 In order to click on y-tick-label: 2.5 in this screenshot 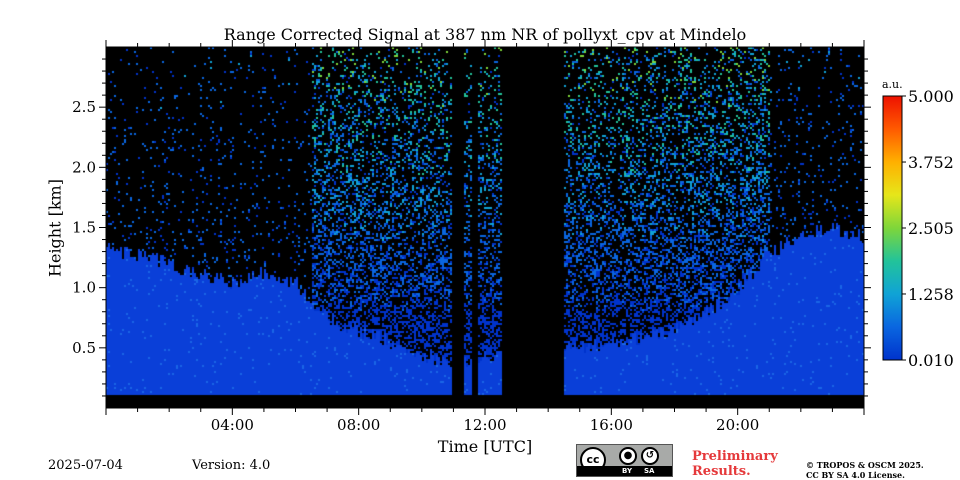, I will do `click(84, 107)`.